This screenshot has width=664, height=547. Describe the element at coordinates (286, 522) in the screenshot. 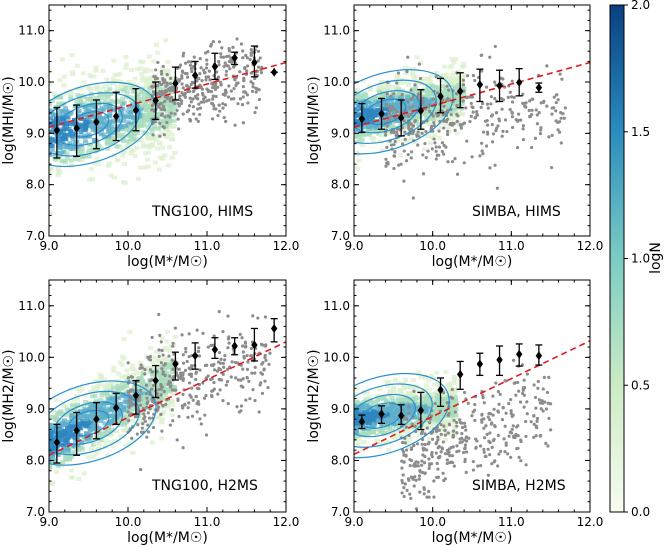

I see `x-tick-label: 12.0` at that location.